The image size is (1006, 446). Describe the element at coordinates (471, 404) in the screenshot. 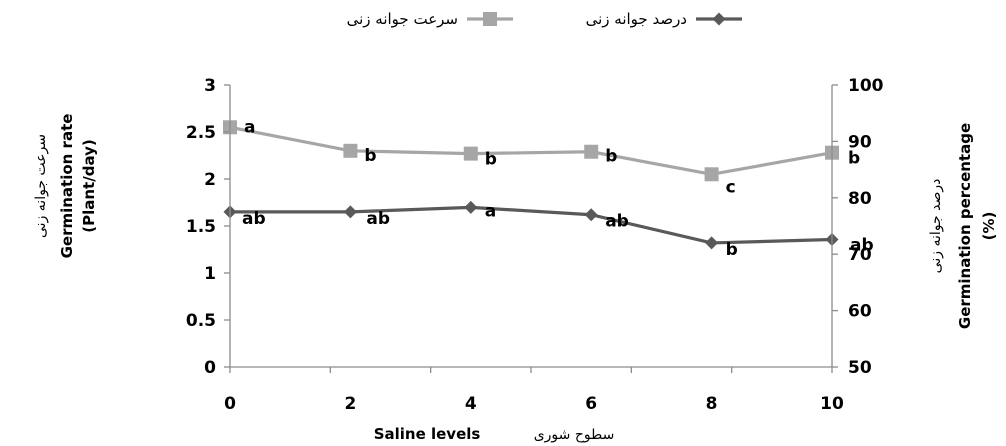

I see `x-tick-label: 4` at that location.